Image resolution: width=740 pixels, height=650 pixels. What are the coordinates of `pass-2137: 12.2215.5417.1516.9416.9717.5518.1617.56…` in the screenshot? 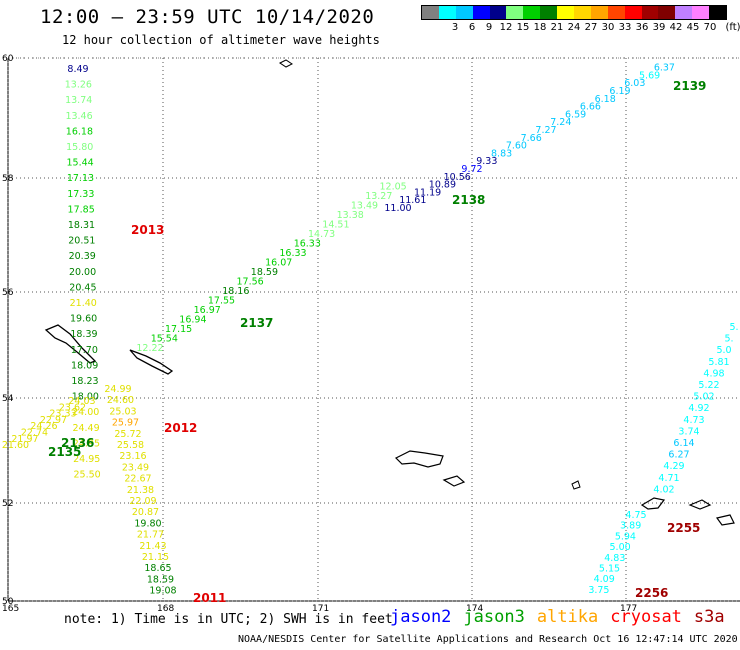 It's located at (271, 268).